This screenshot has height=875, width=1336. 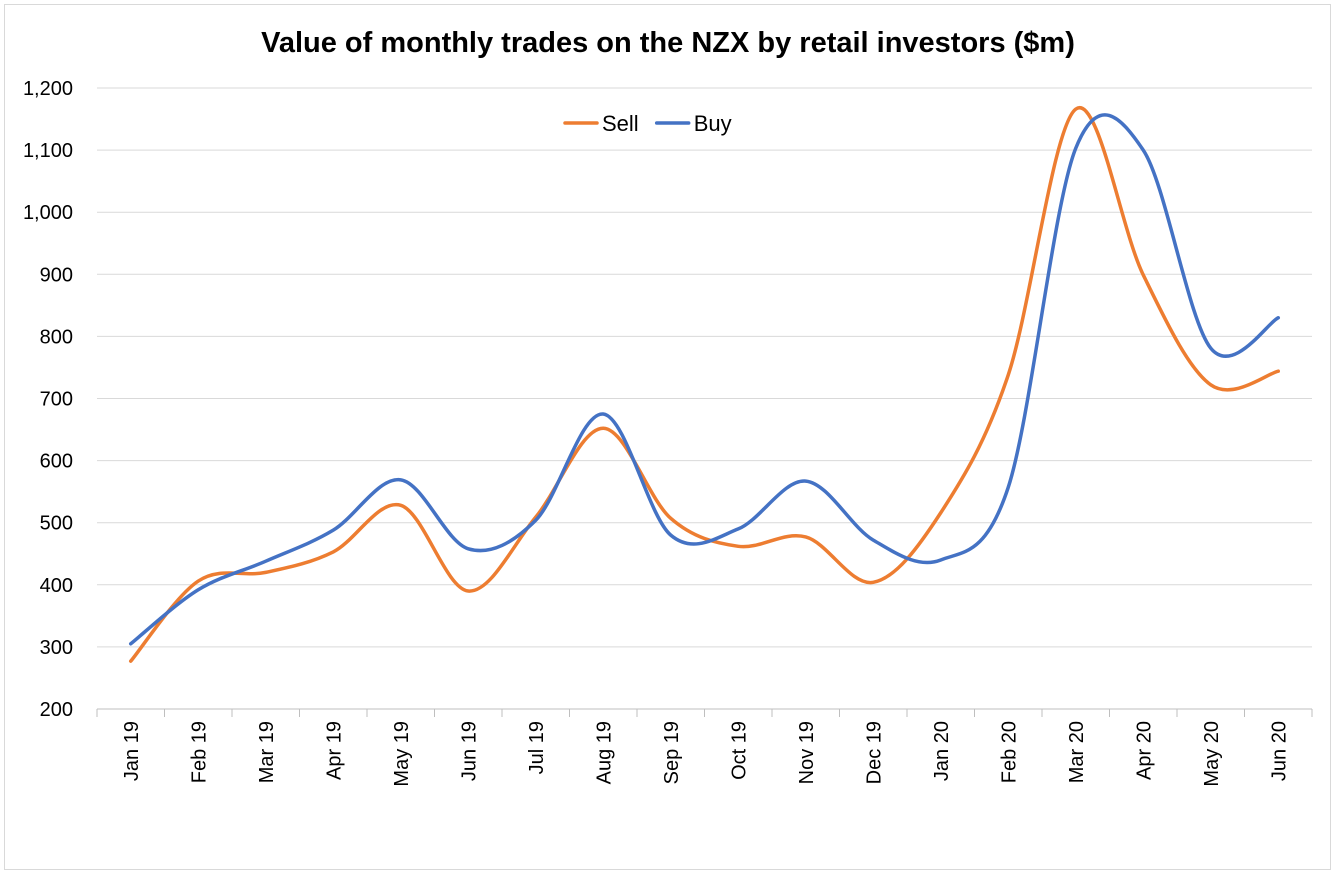 I want to click on x-tick-label: Jan 19, so click(x=132, y=751).